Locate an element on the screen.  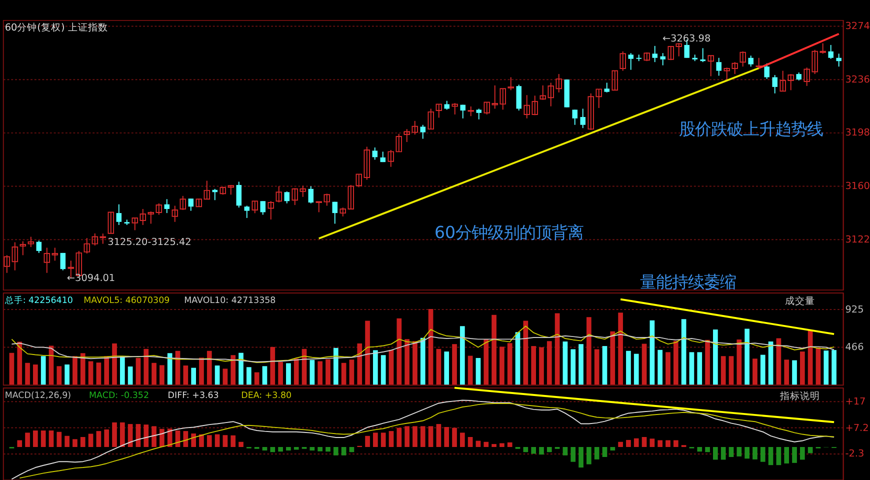
y-tick-label: 3236 is located at coordinates (857, 80).